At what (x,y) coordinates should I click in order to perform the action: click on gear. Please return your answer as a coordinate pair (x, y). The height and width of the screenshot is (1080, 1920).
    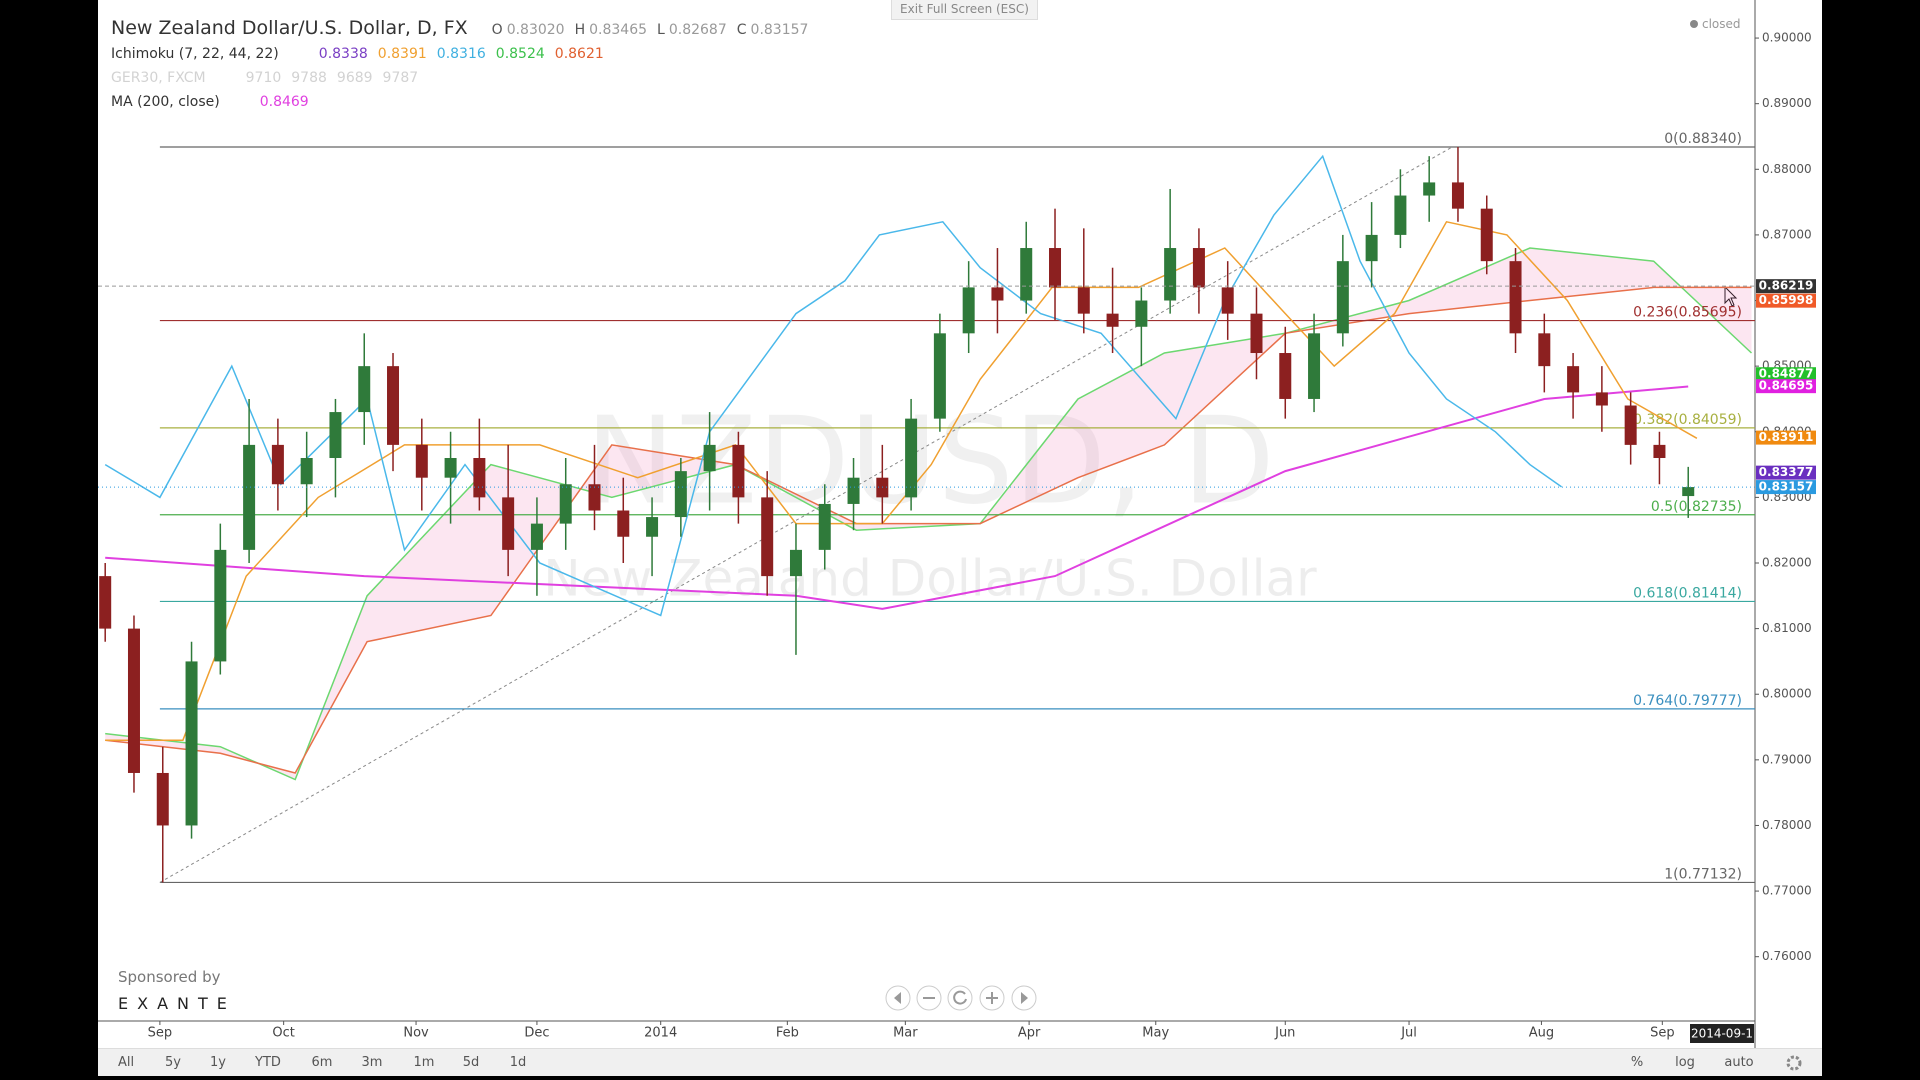
    Looking at the image, I should click on (1794, 1063).